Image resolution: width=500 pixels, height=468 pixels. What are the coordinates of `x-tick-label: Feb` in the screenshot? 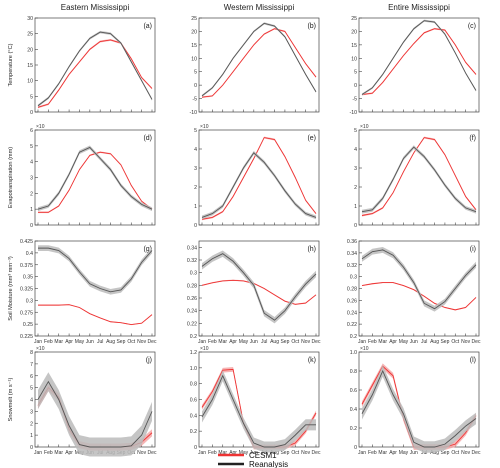 It's located at (372, 342).